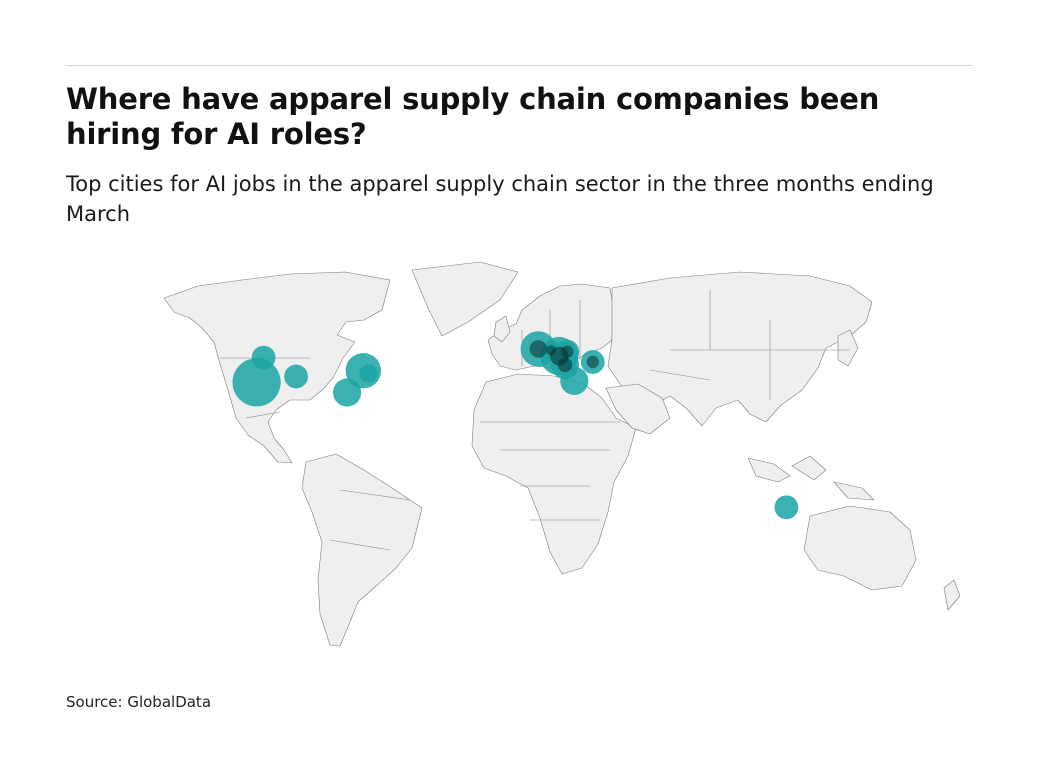 The image size is (1038, 778). Describe the element at coordinates (554, 474) in the screenshot. I see `africa` at that location.